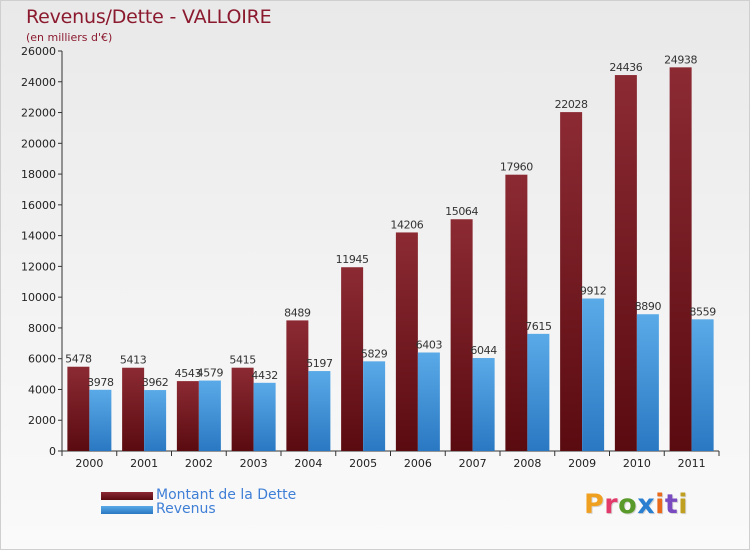 This screenshot has width=750, height=550. What do you see at coordinates (186, 509) in the screenshot?
I see `legend-label-revenue: Revenus` at bounding box center [186, 509].